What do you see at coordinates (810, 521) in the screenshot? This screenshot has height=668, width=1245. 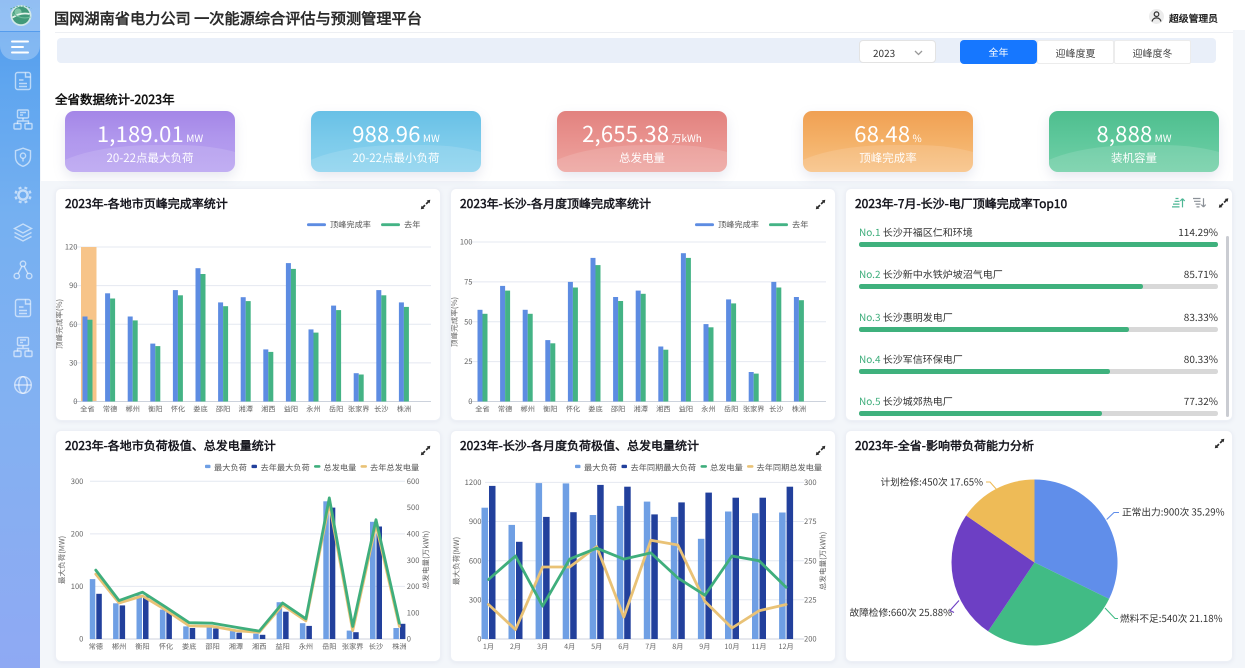 I see `svg-text: 275` at bounding box center [810, 521].